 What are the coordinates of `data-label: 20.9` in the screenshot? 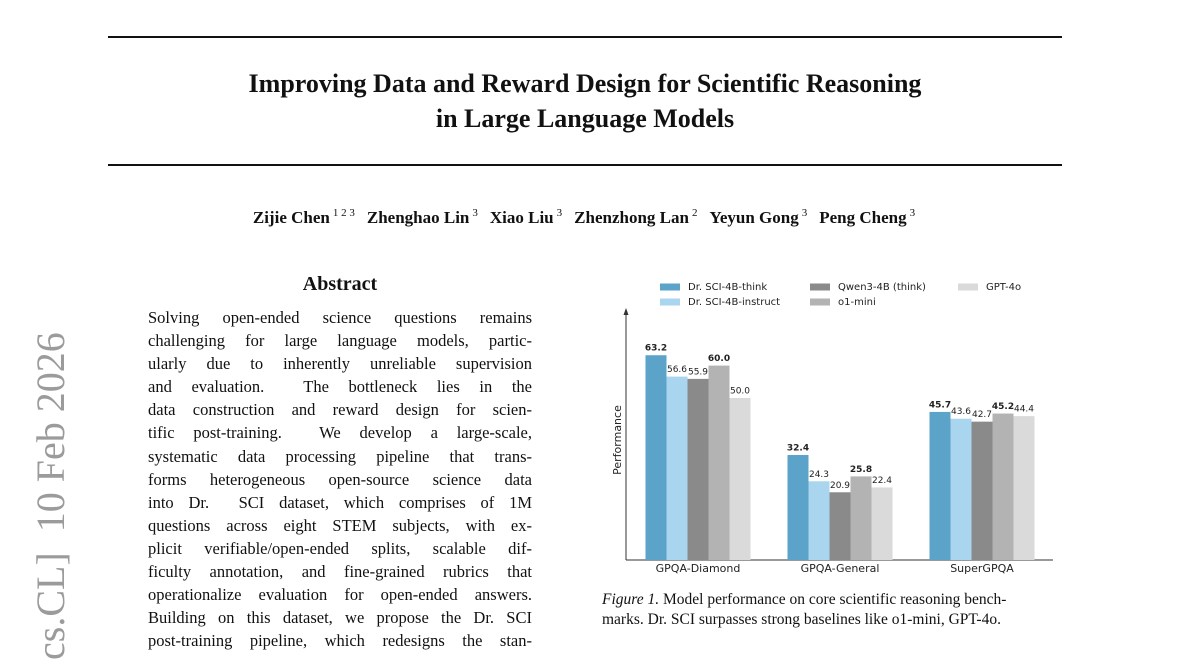 It's located at (840, 486).